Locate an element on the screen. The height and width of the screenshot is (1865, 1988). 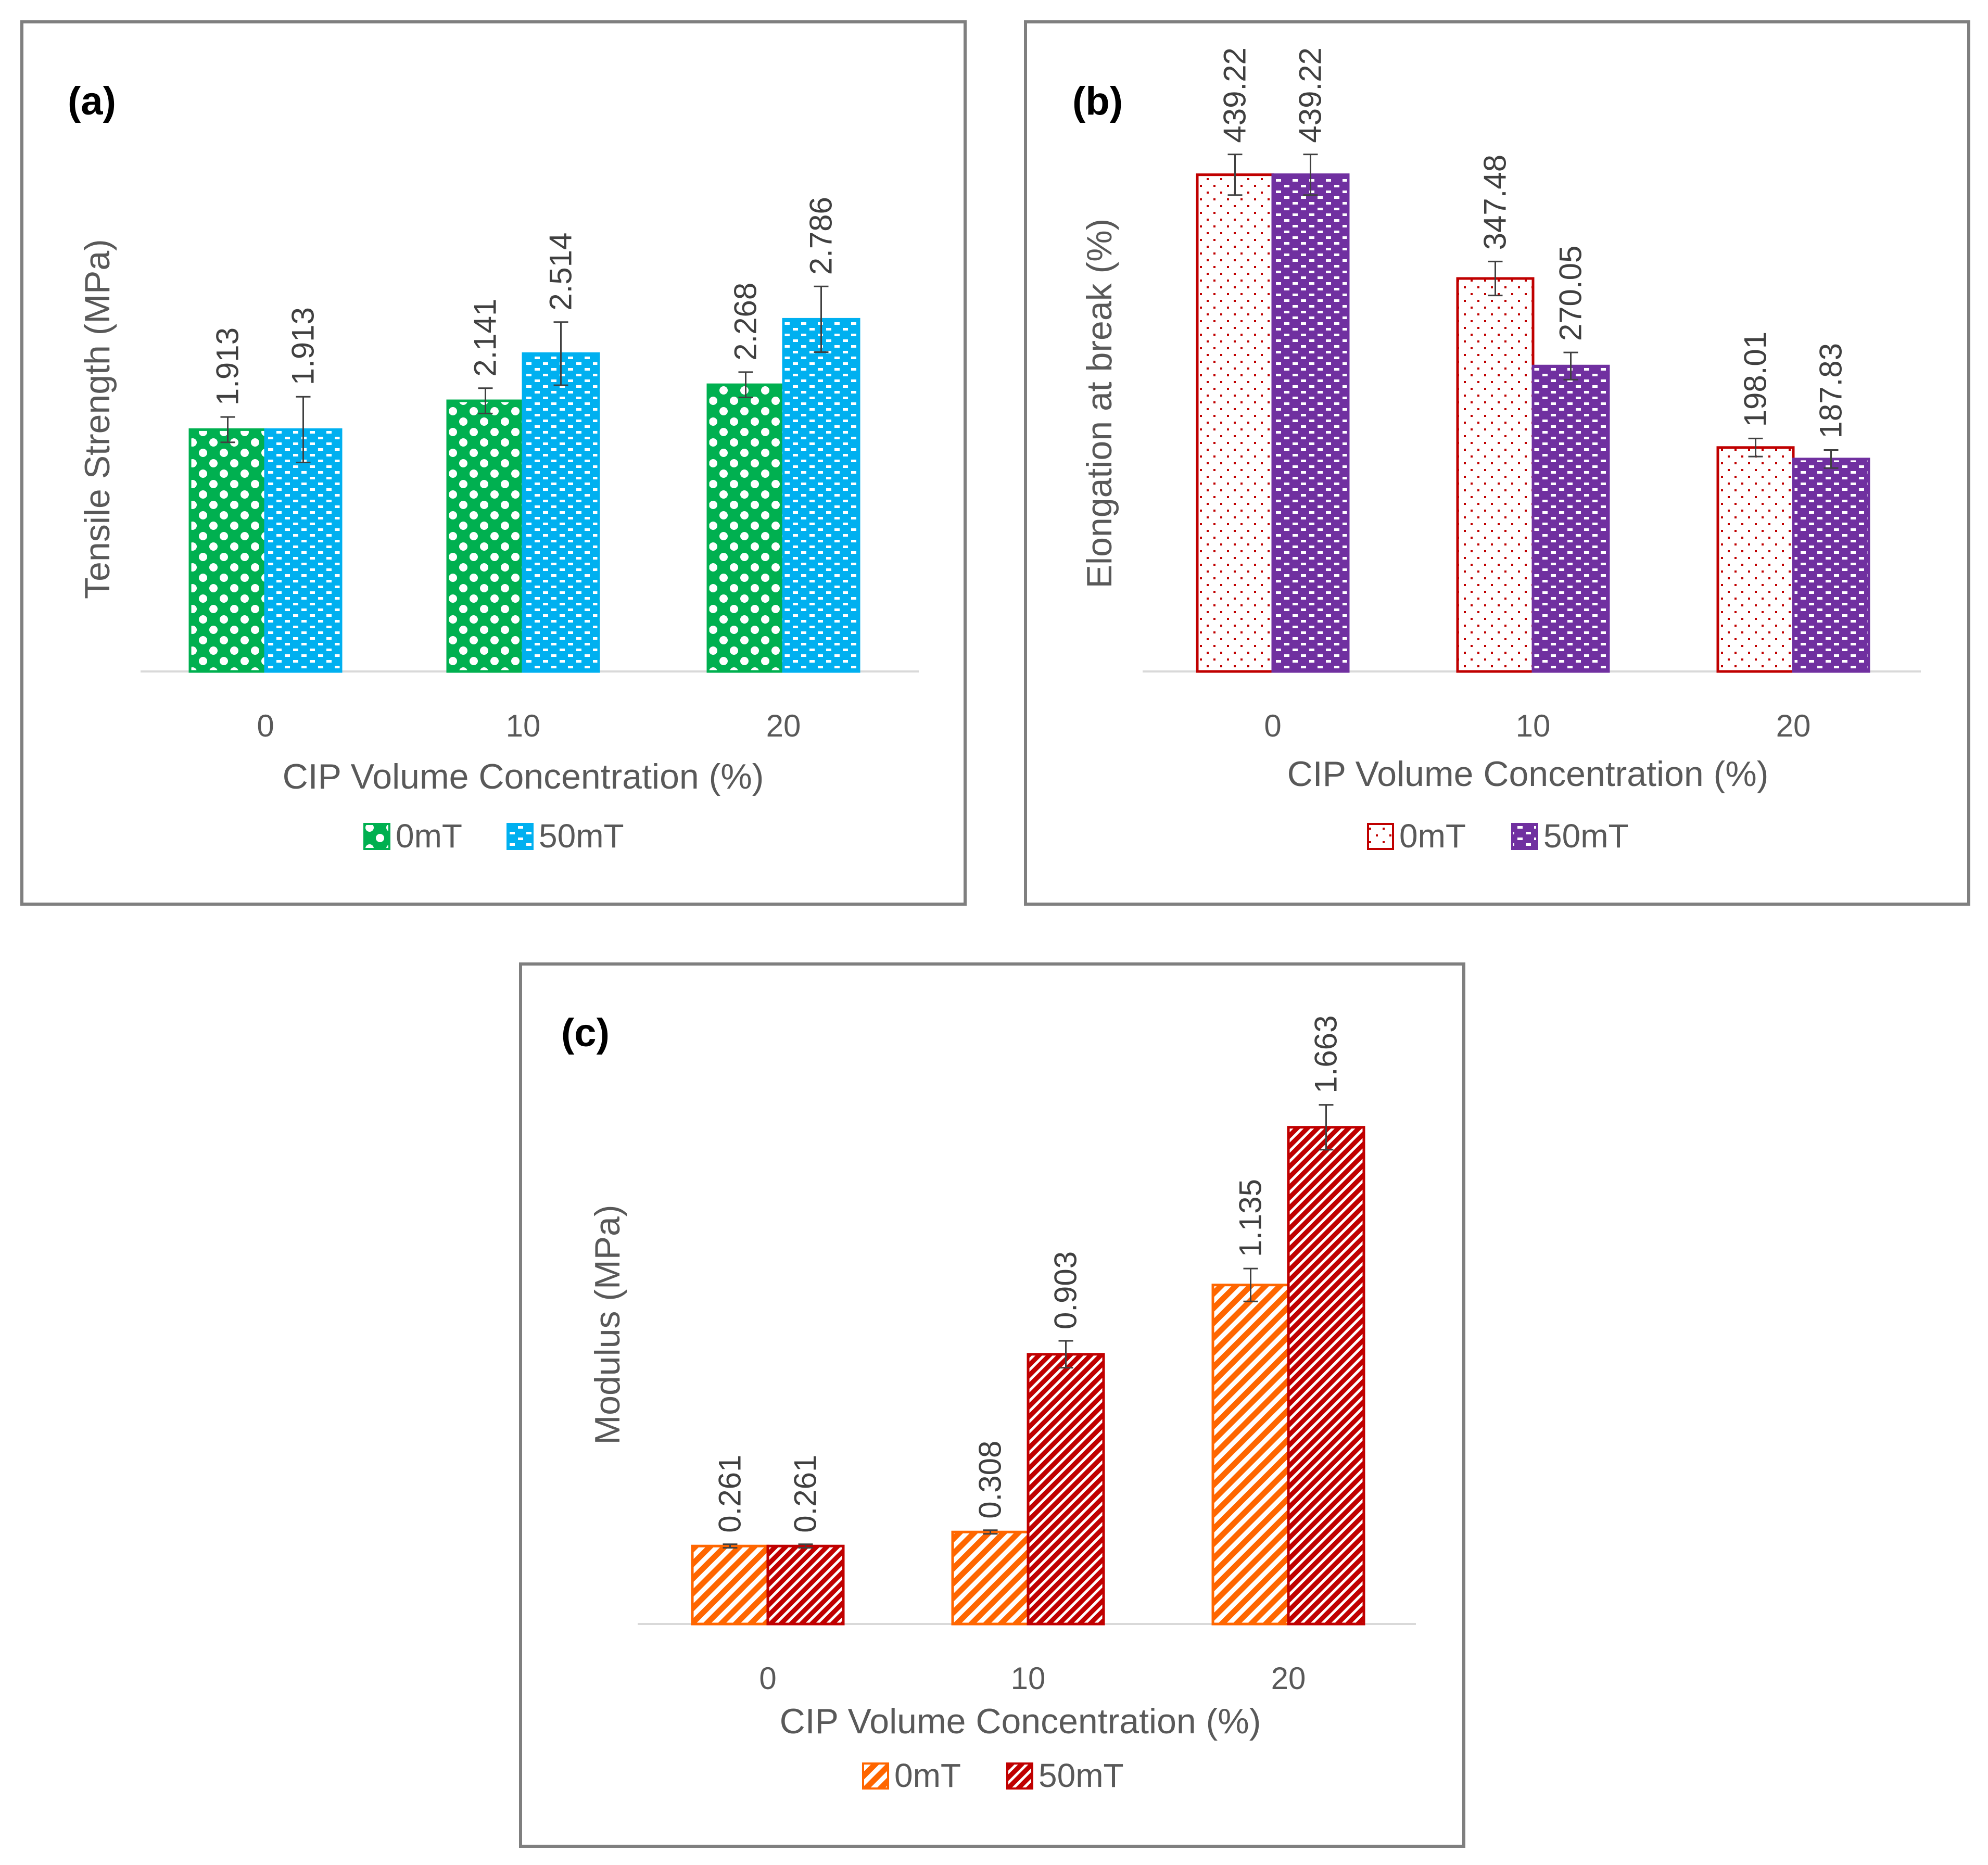
panel-b-xlabel: CIP Volume Concentration (%) is located at coordinates (1528, 774).